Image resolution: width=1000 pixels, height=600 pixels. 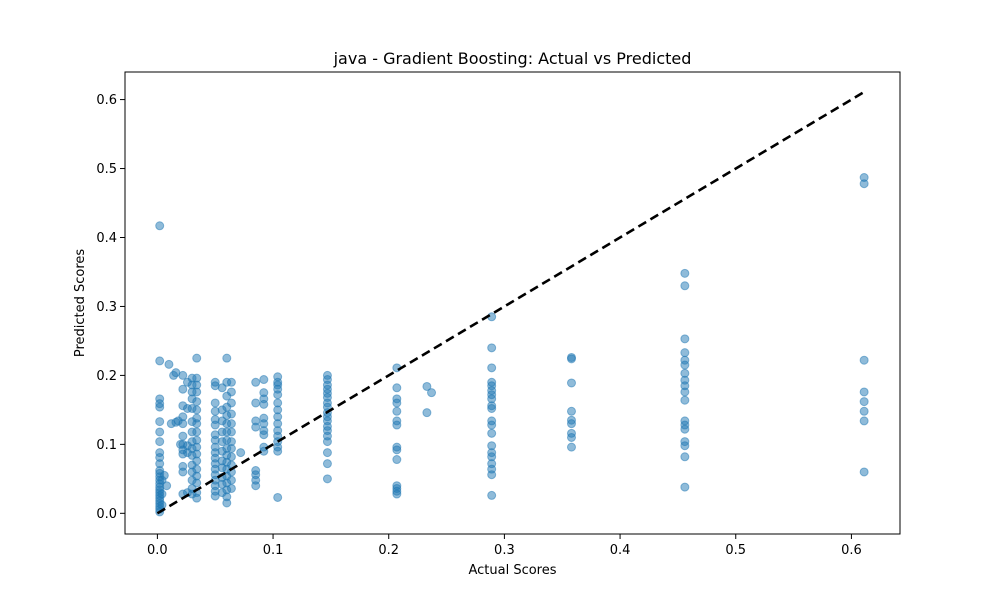 I want to click on x-tick-label: 0.3, so click(x=504, y=550).